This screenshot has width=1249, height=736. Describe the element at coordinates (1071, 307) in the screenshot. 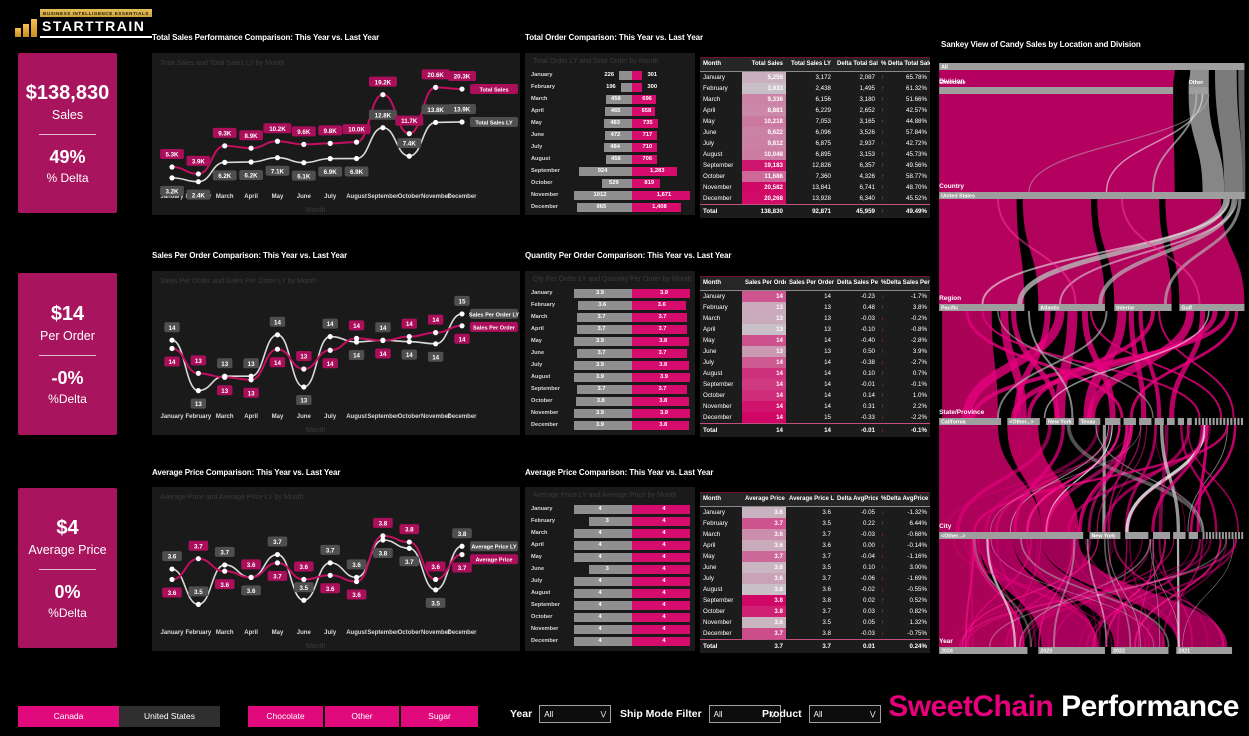

I see `sankey-node-atlantic` at that location.